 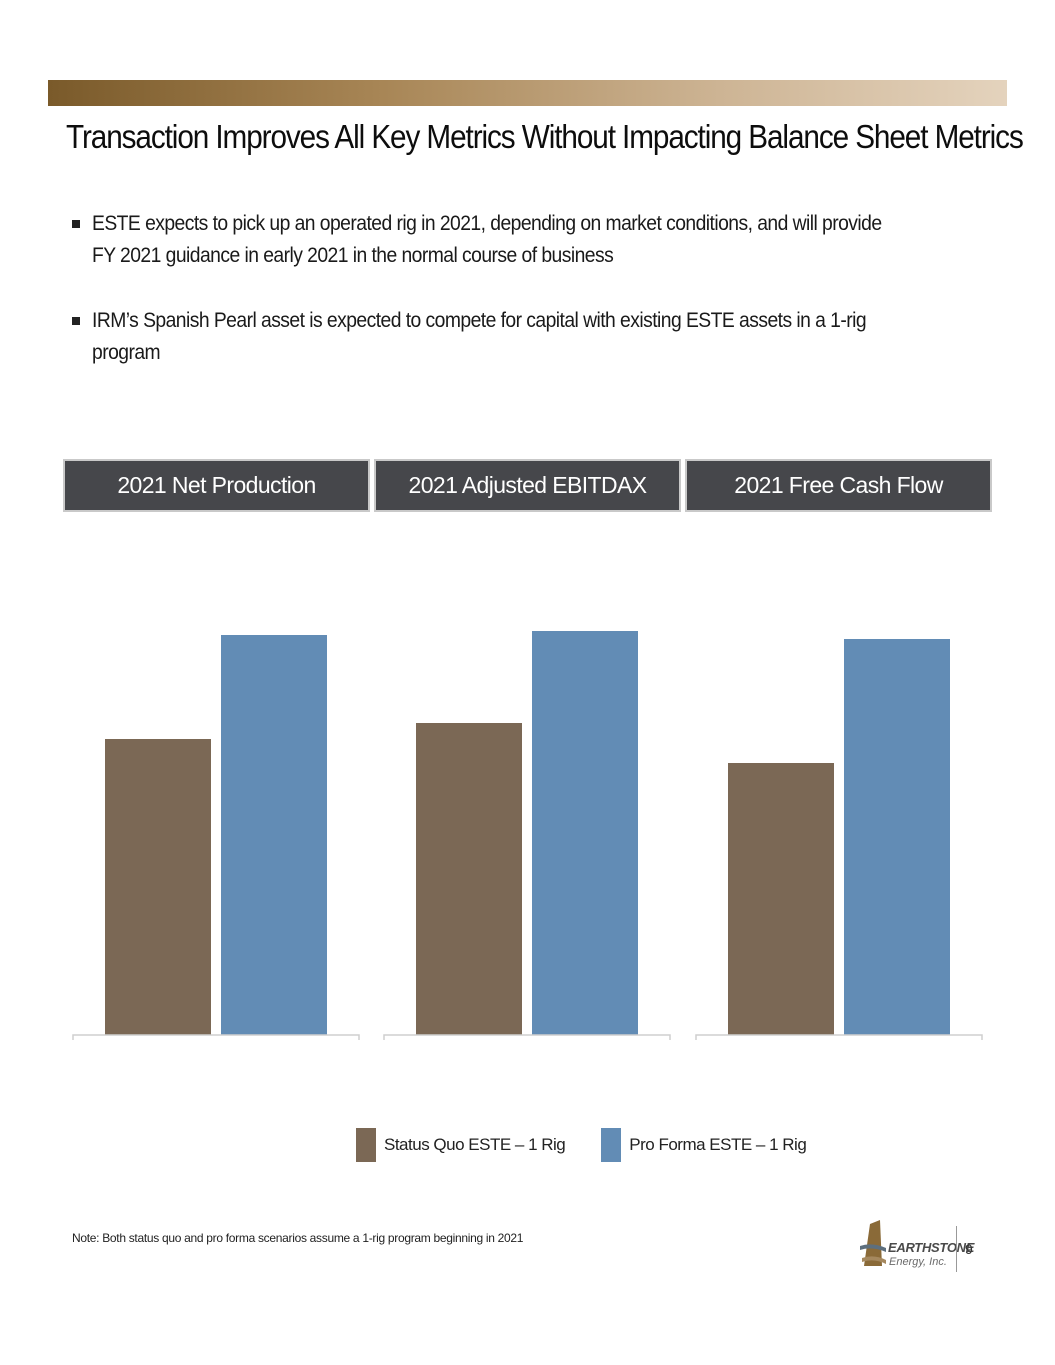 What do you see at coordinates (475, 1144) in the screenshot?
I see `legend-label-status-quo: Status Quo ESTE – 1 Rig` at bounding box center [475, 1144].